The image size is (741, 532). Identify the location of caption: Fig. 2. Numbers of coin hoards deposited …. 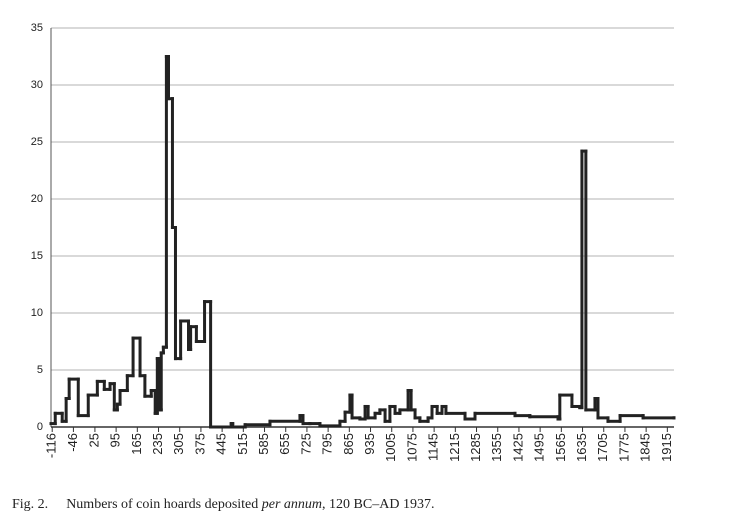
(223, 505).